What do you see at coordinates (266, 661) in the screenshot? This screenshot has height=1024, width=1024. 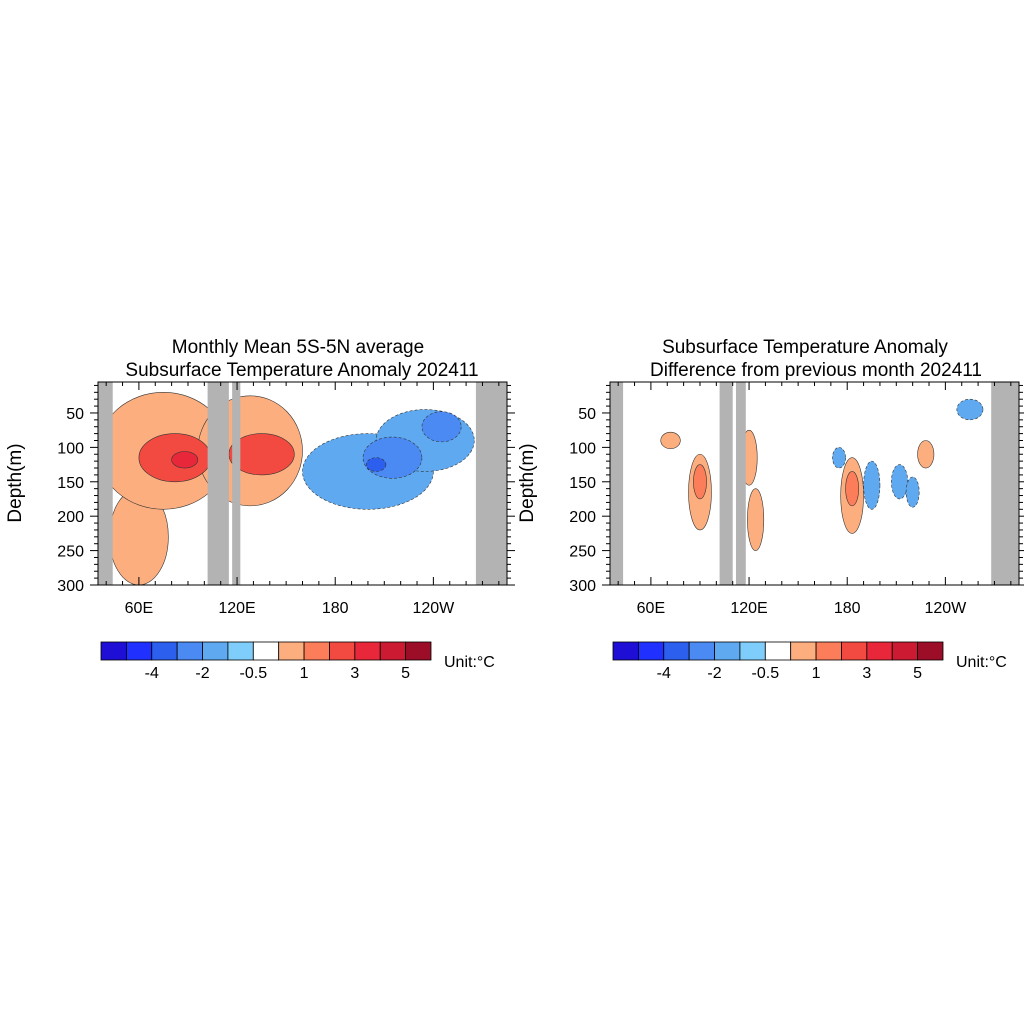 I see `panel-left-colorbar: -4 -2 -0.5 1 3 5` at bounding box center [266, 661].